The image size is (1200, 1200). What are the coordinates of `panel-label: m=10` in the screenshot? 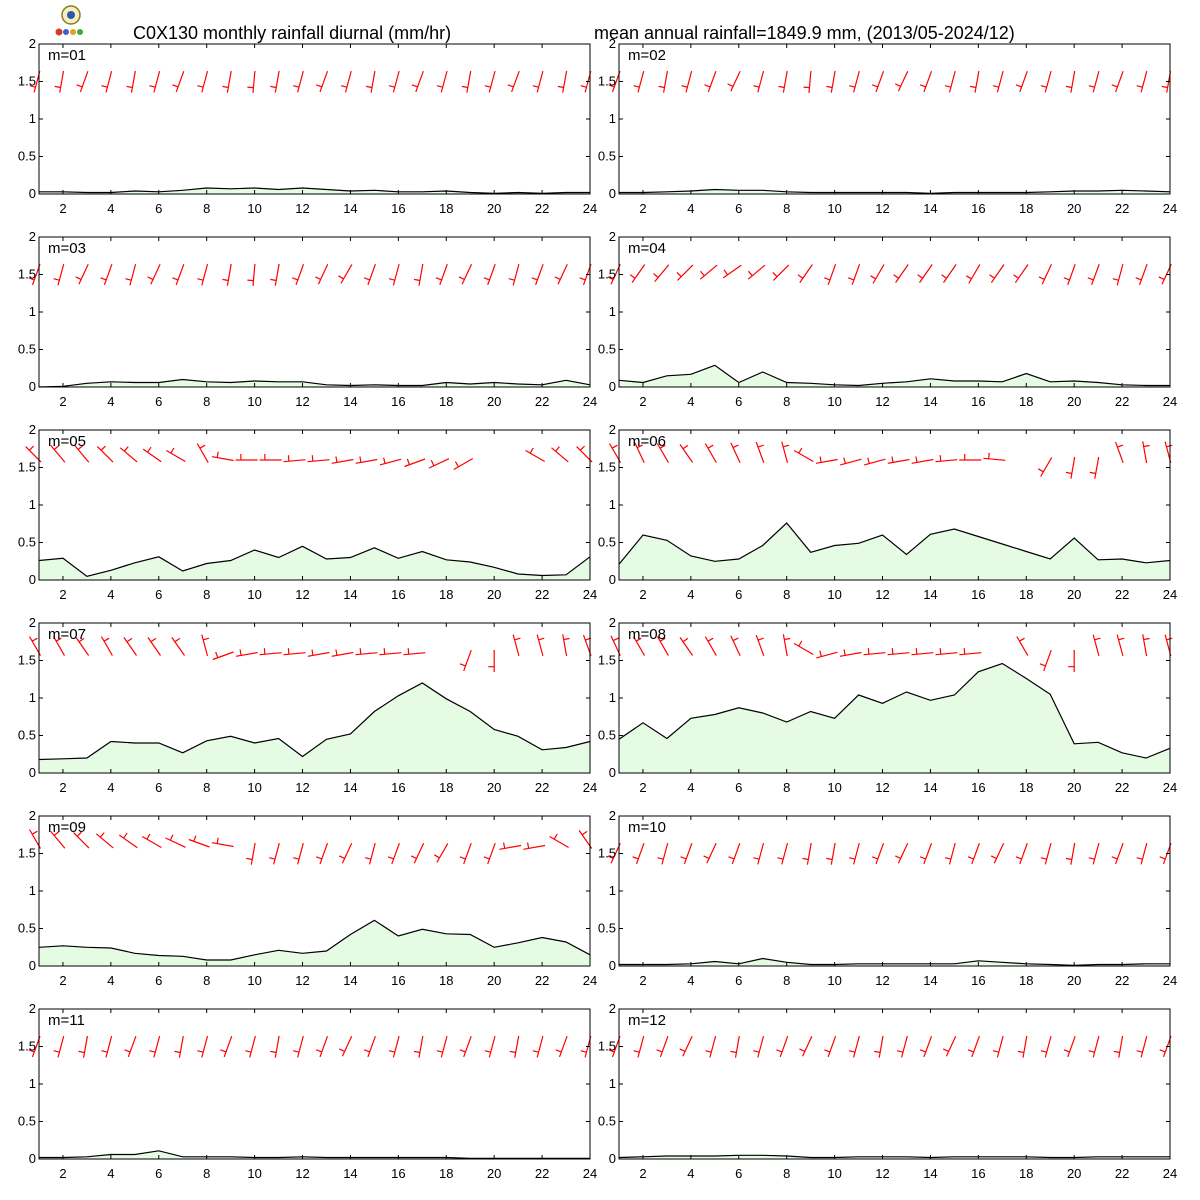 It's located at (647, 827).